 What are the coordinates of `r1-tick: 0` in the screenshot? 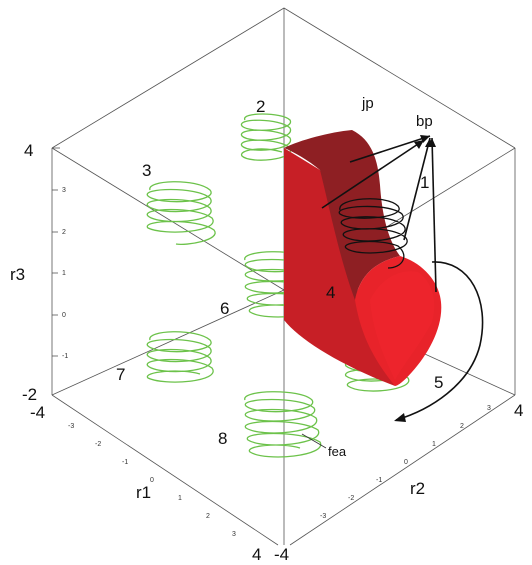 It's located at (152, 480).